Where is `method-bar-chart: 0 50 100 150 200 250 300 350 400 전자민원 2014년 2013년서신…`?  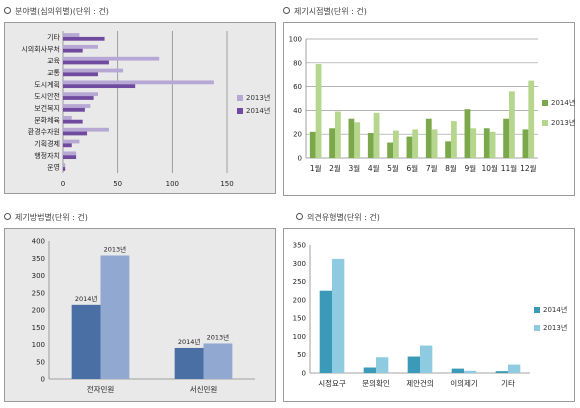 method-bar-chart: 0 50 100 150 200 250 300 350 400 전자민원 2014년 2013년서신… is located at coordinates (143, 316).